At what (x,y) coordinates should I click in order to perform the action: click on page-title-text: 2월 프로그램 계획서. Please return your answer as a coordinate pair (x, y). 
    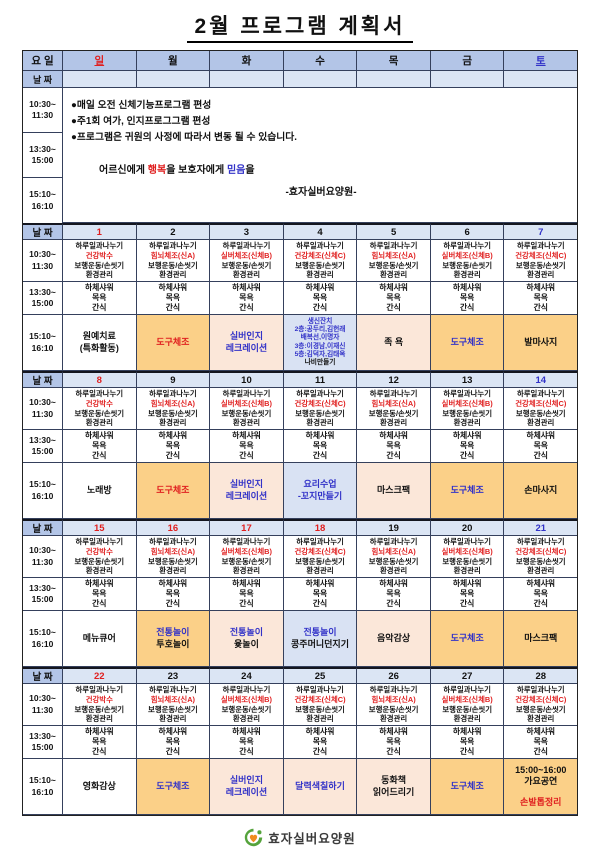
    Looking at the image, I should click on (300, 29).